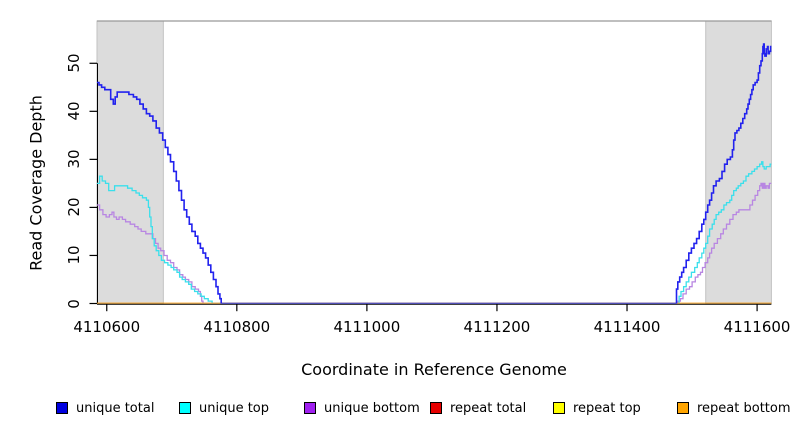 The height and width of the screenshot is (432, 792). Describe the element at coordinates (74, 303) in the screenshot. I see `y-tick-label: 0` at that location.